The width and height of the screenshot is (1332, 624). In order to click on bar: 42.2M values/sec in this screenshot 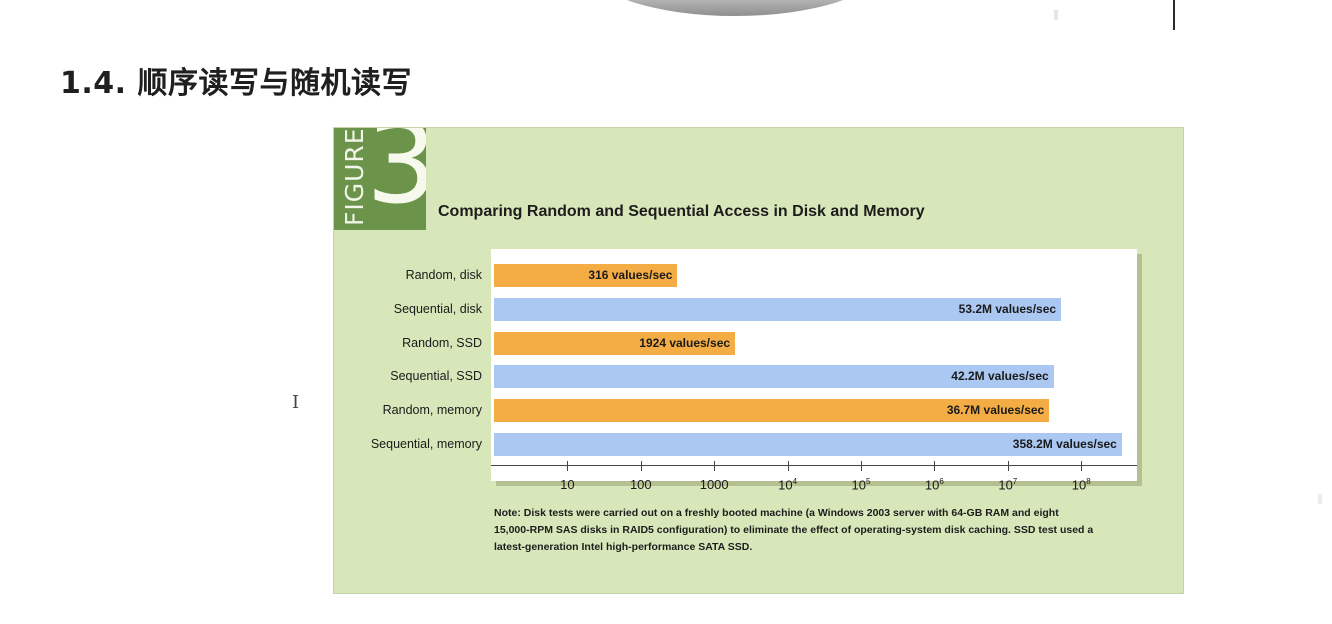, I will do `click(774, 377)`.